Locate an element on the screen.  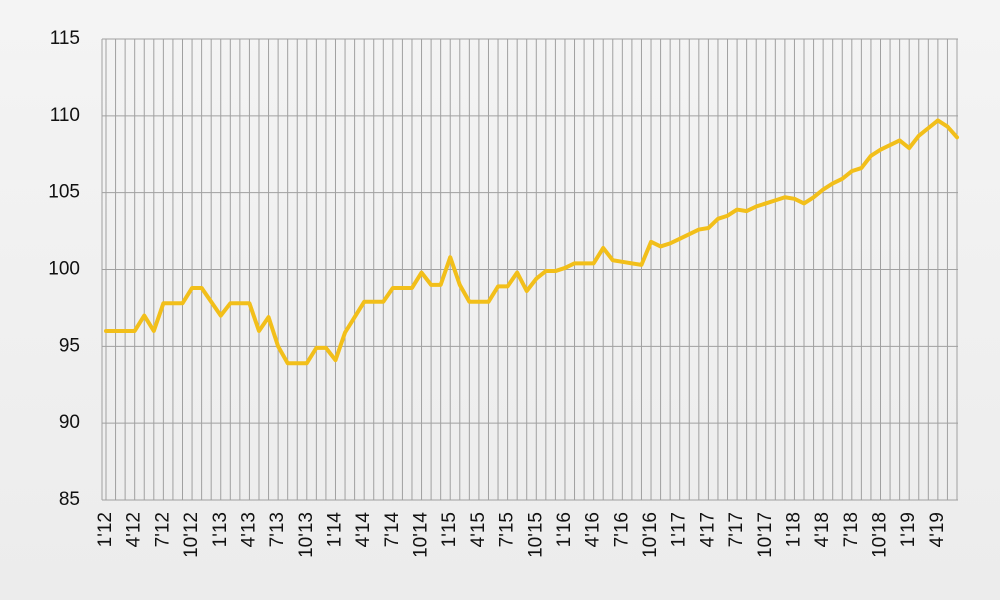
x-tick-label: 10'16 is located at coordinates (650, 535).